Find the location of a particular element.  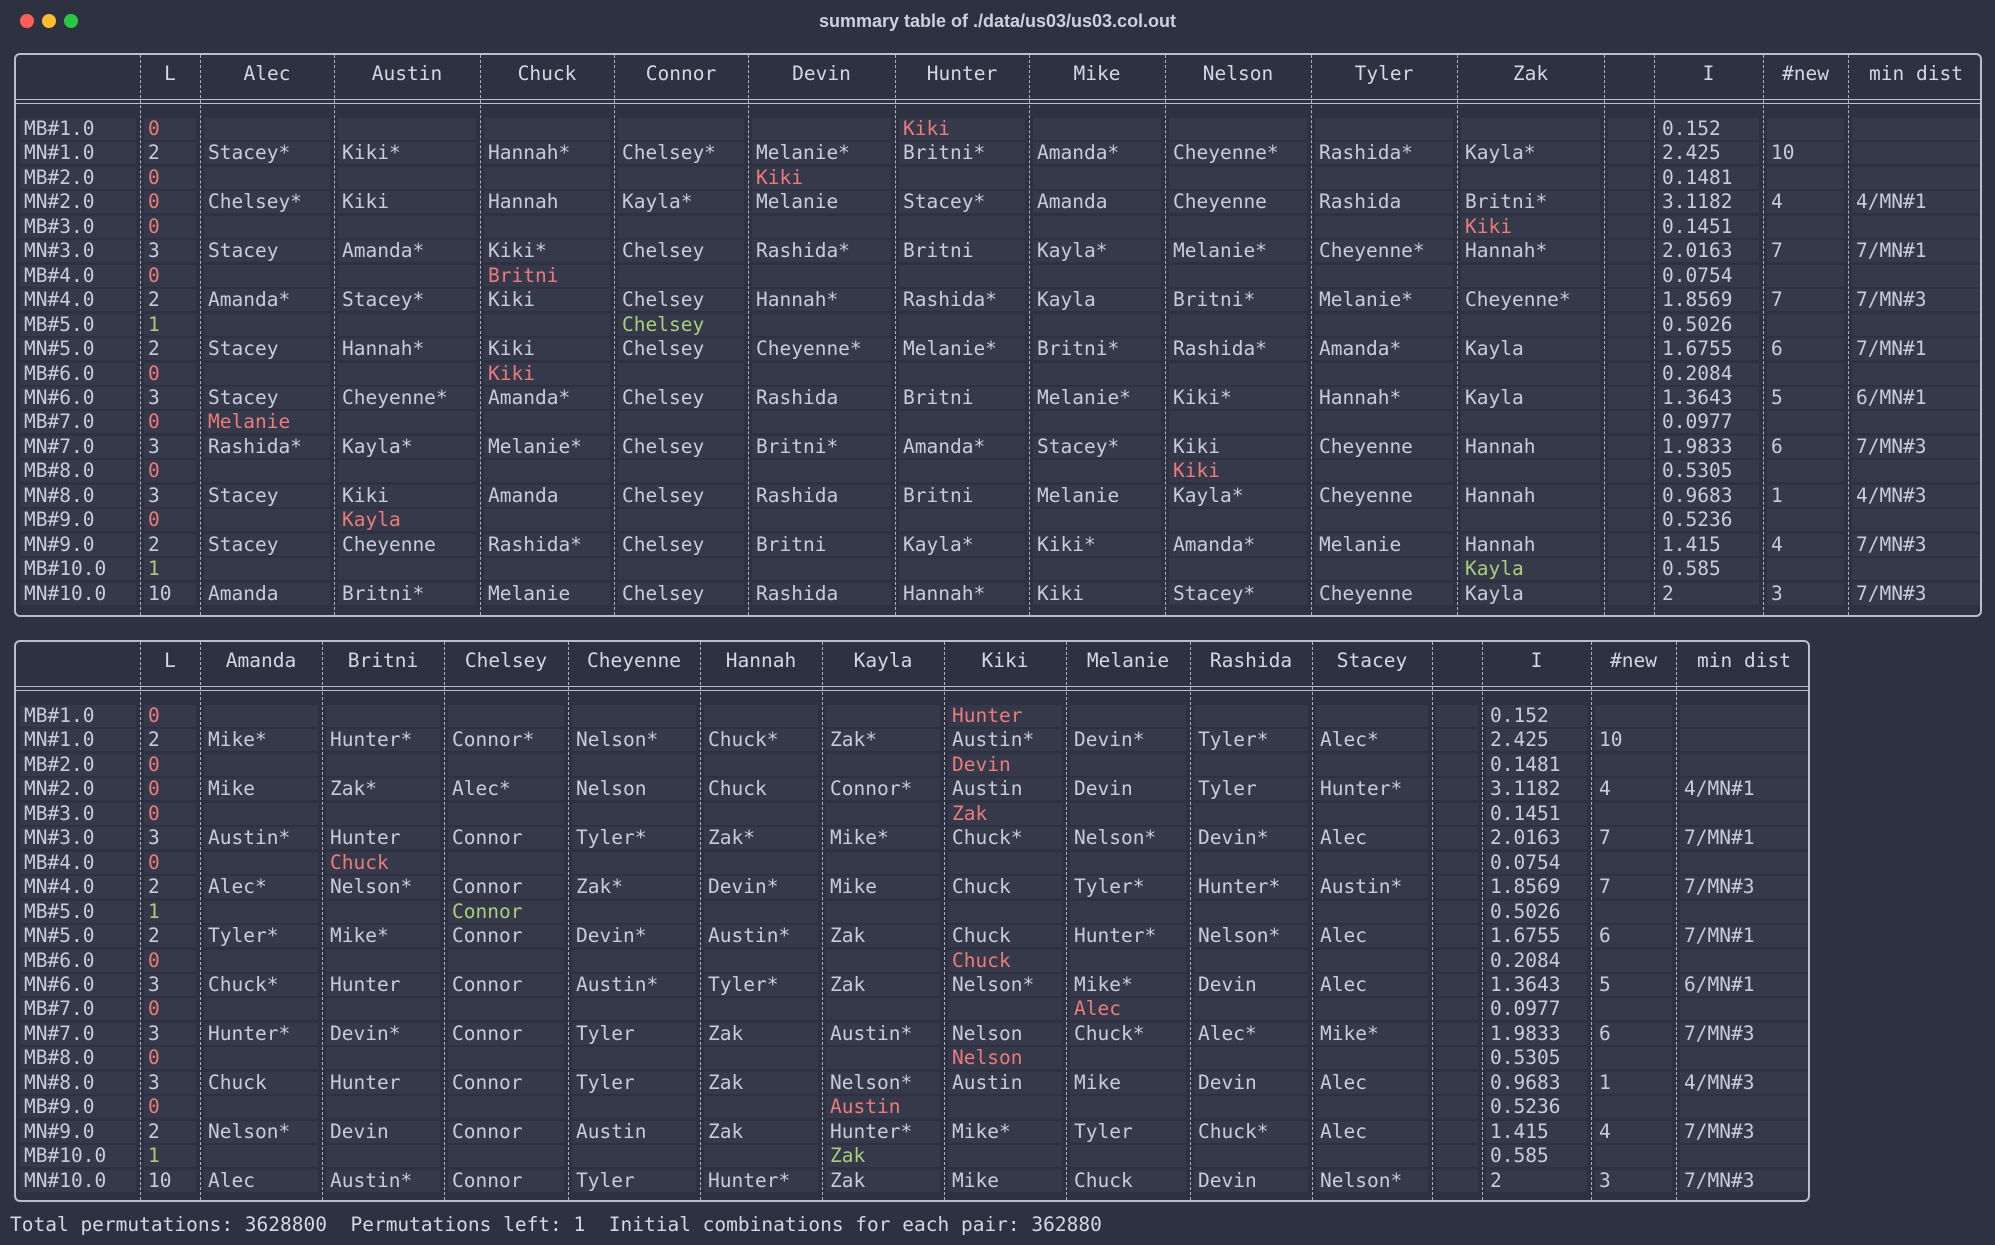

column-header: Amanda is located at coordinates (261, 660).